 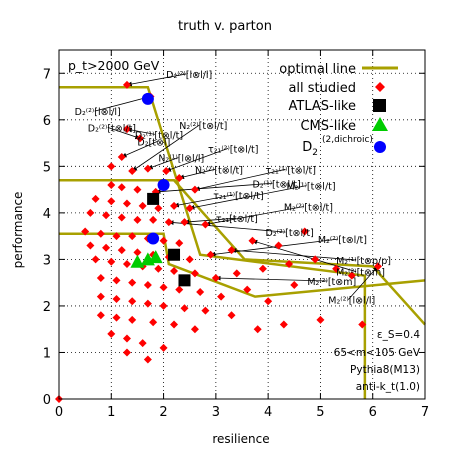 I want to click on point-cms-like, so click(x=137, y=261).